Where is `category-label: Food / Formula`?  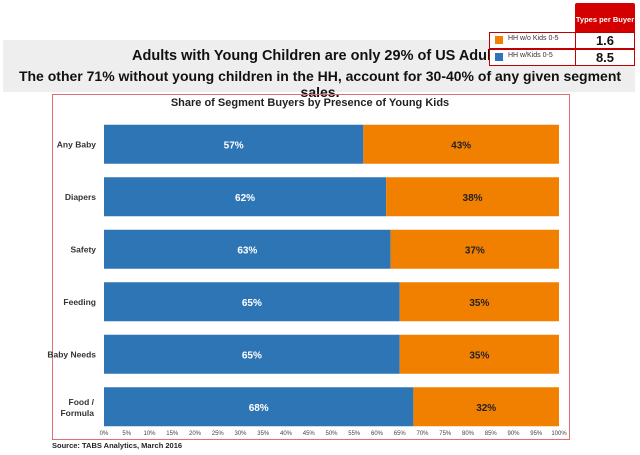 category-label: Food / Formula is located at coordinates (77, 407).